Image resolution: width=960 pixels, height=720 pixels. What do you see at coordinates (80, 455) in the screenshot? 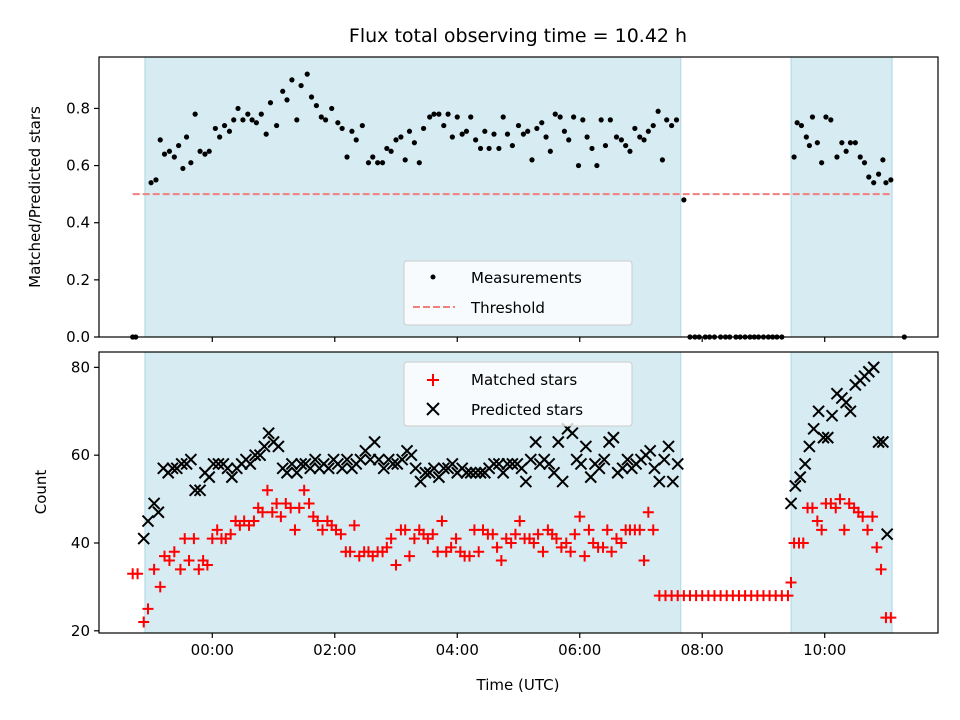
I see `y-tick-label: 60` at bounding box center [80, 455].